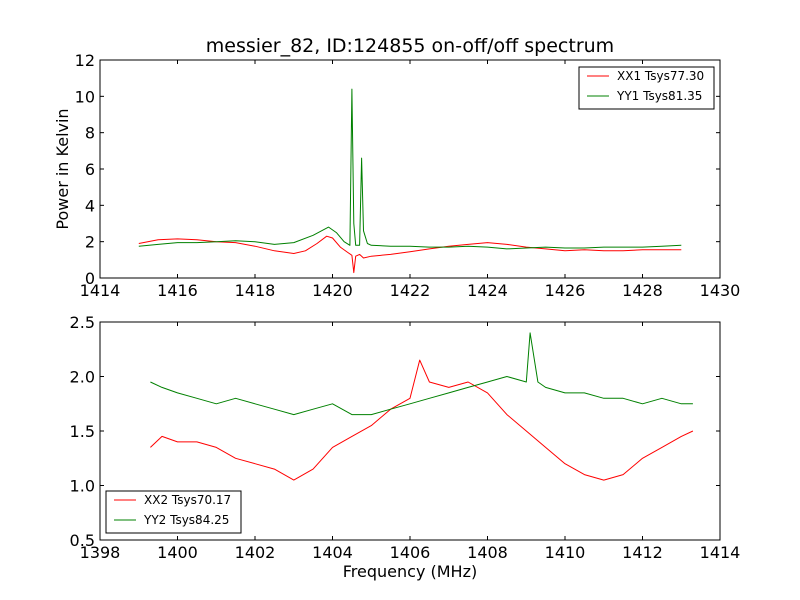 The height and width of the screenshot is (600, 800). Describe the element at coordinates (255, 552) in the screenshot. I see `x-tick-label: 1402` at that location.